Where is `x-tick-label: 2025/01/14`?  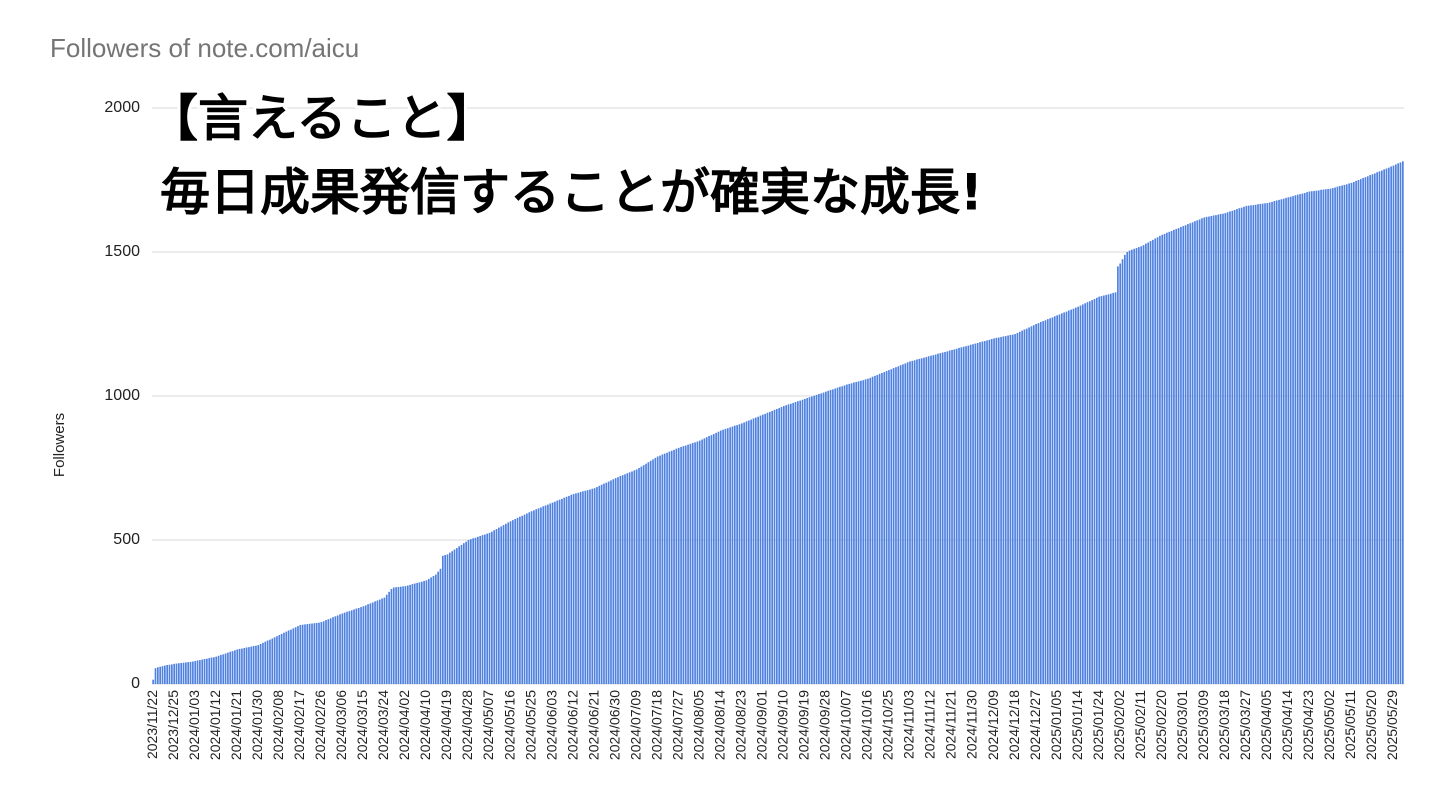
x-tick-label: 2025/01/14 is located at coordinates (1077, 725).